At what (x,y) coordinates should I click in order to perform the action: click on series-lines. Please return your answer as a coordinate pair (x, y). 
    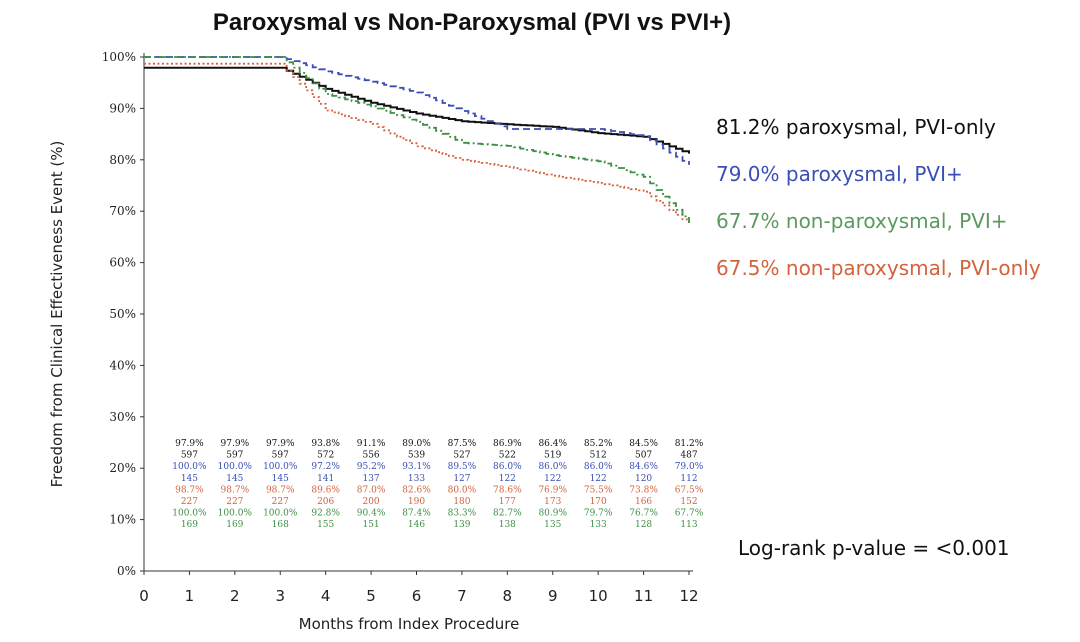
    Looking at the image, I should click on (417, 140).